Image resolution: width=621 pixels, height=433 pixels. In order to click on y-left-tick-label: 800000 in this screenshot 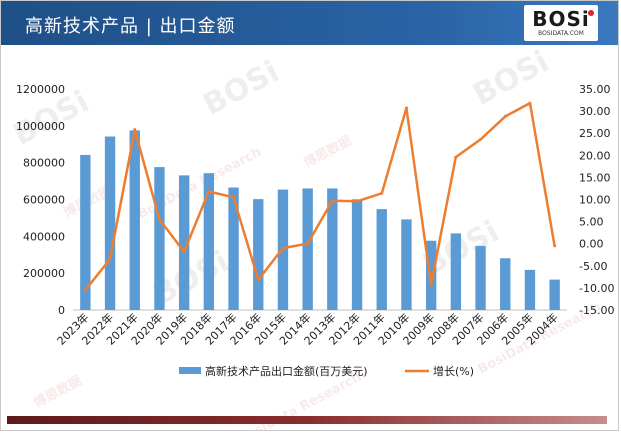, I will do `click(44, 163)`.